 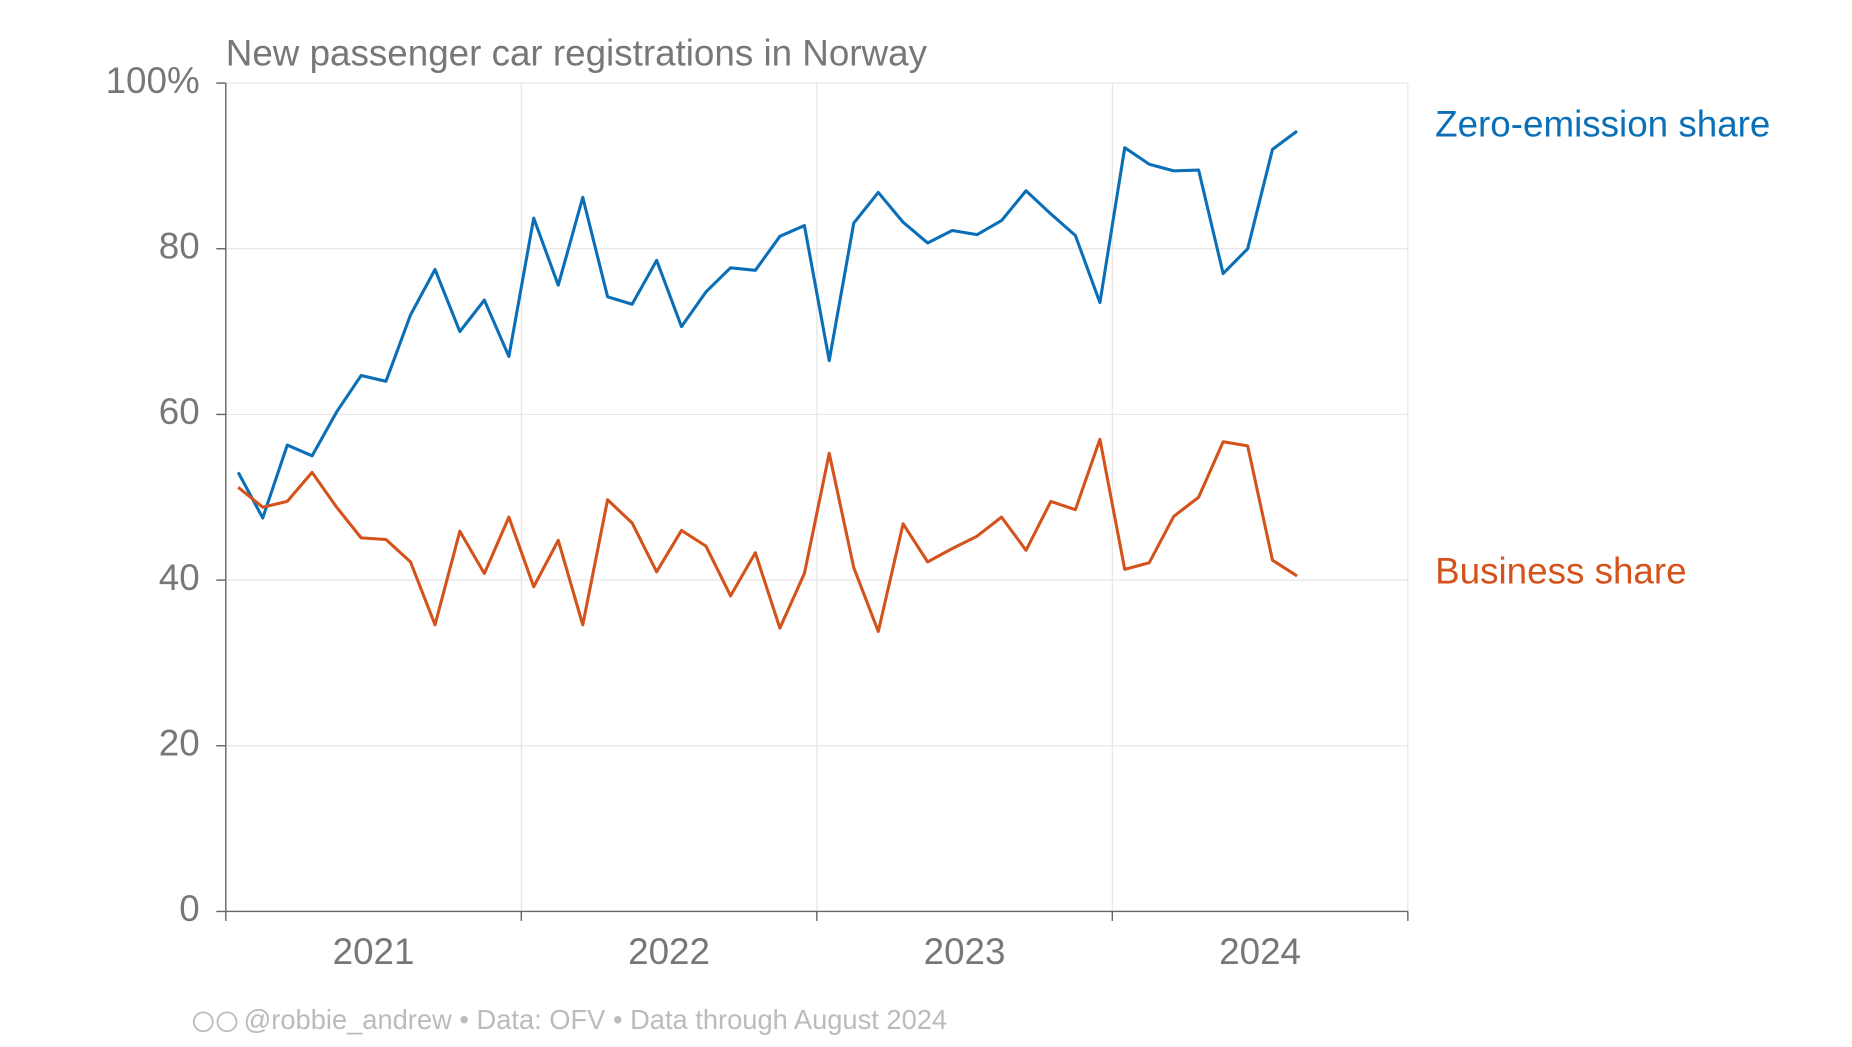 I want to click on cc-icon, so click(x=203, y=1022).